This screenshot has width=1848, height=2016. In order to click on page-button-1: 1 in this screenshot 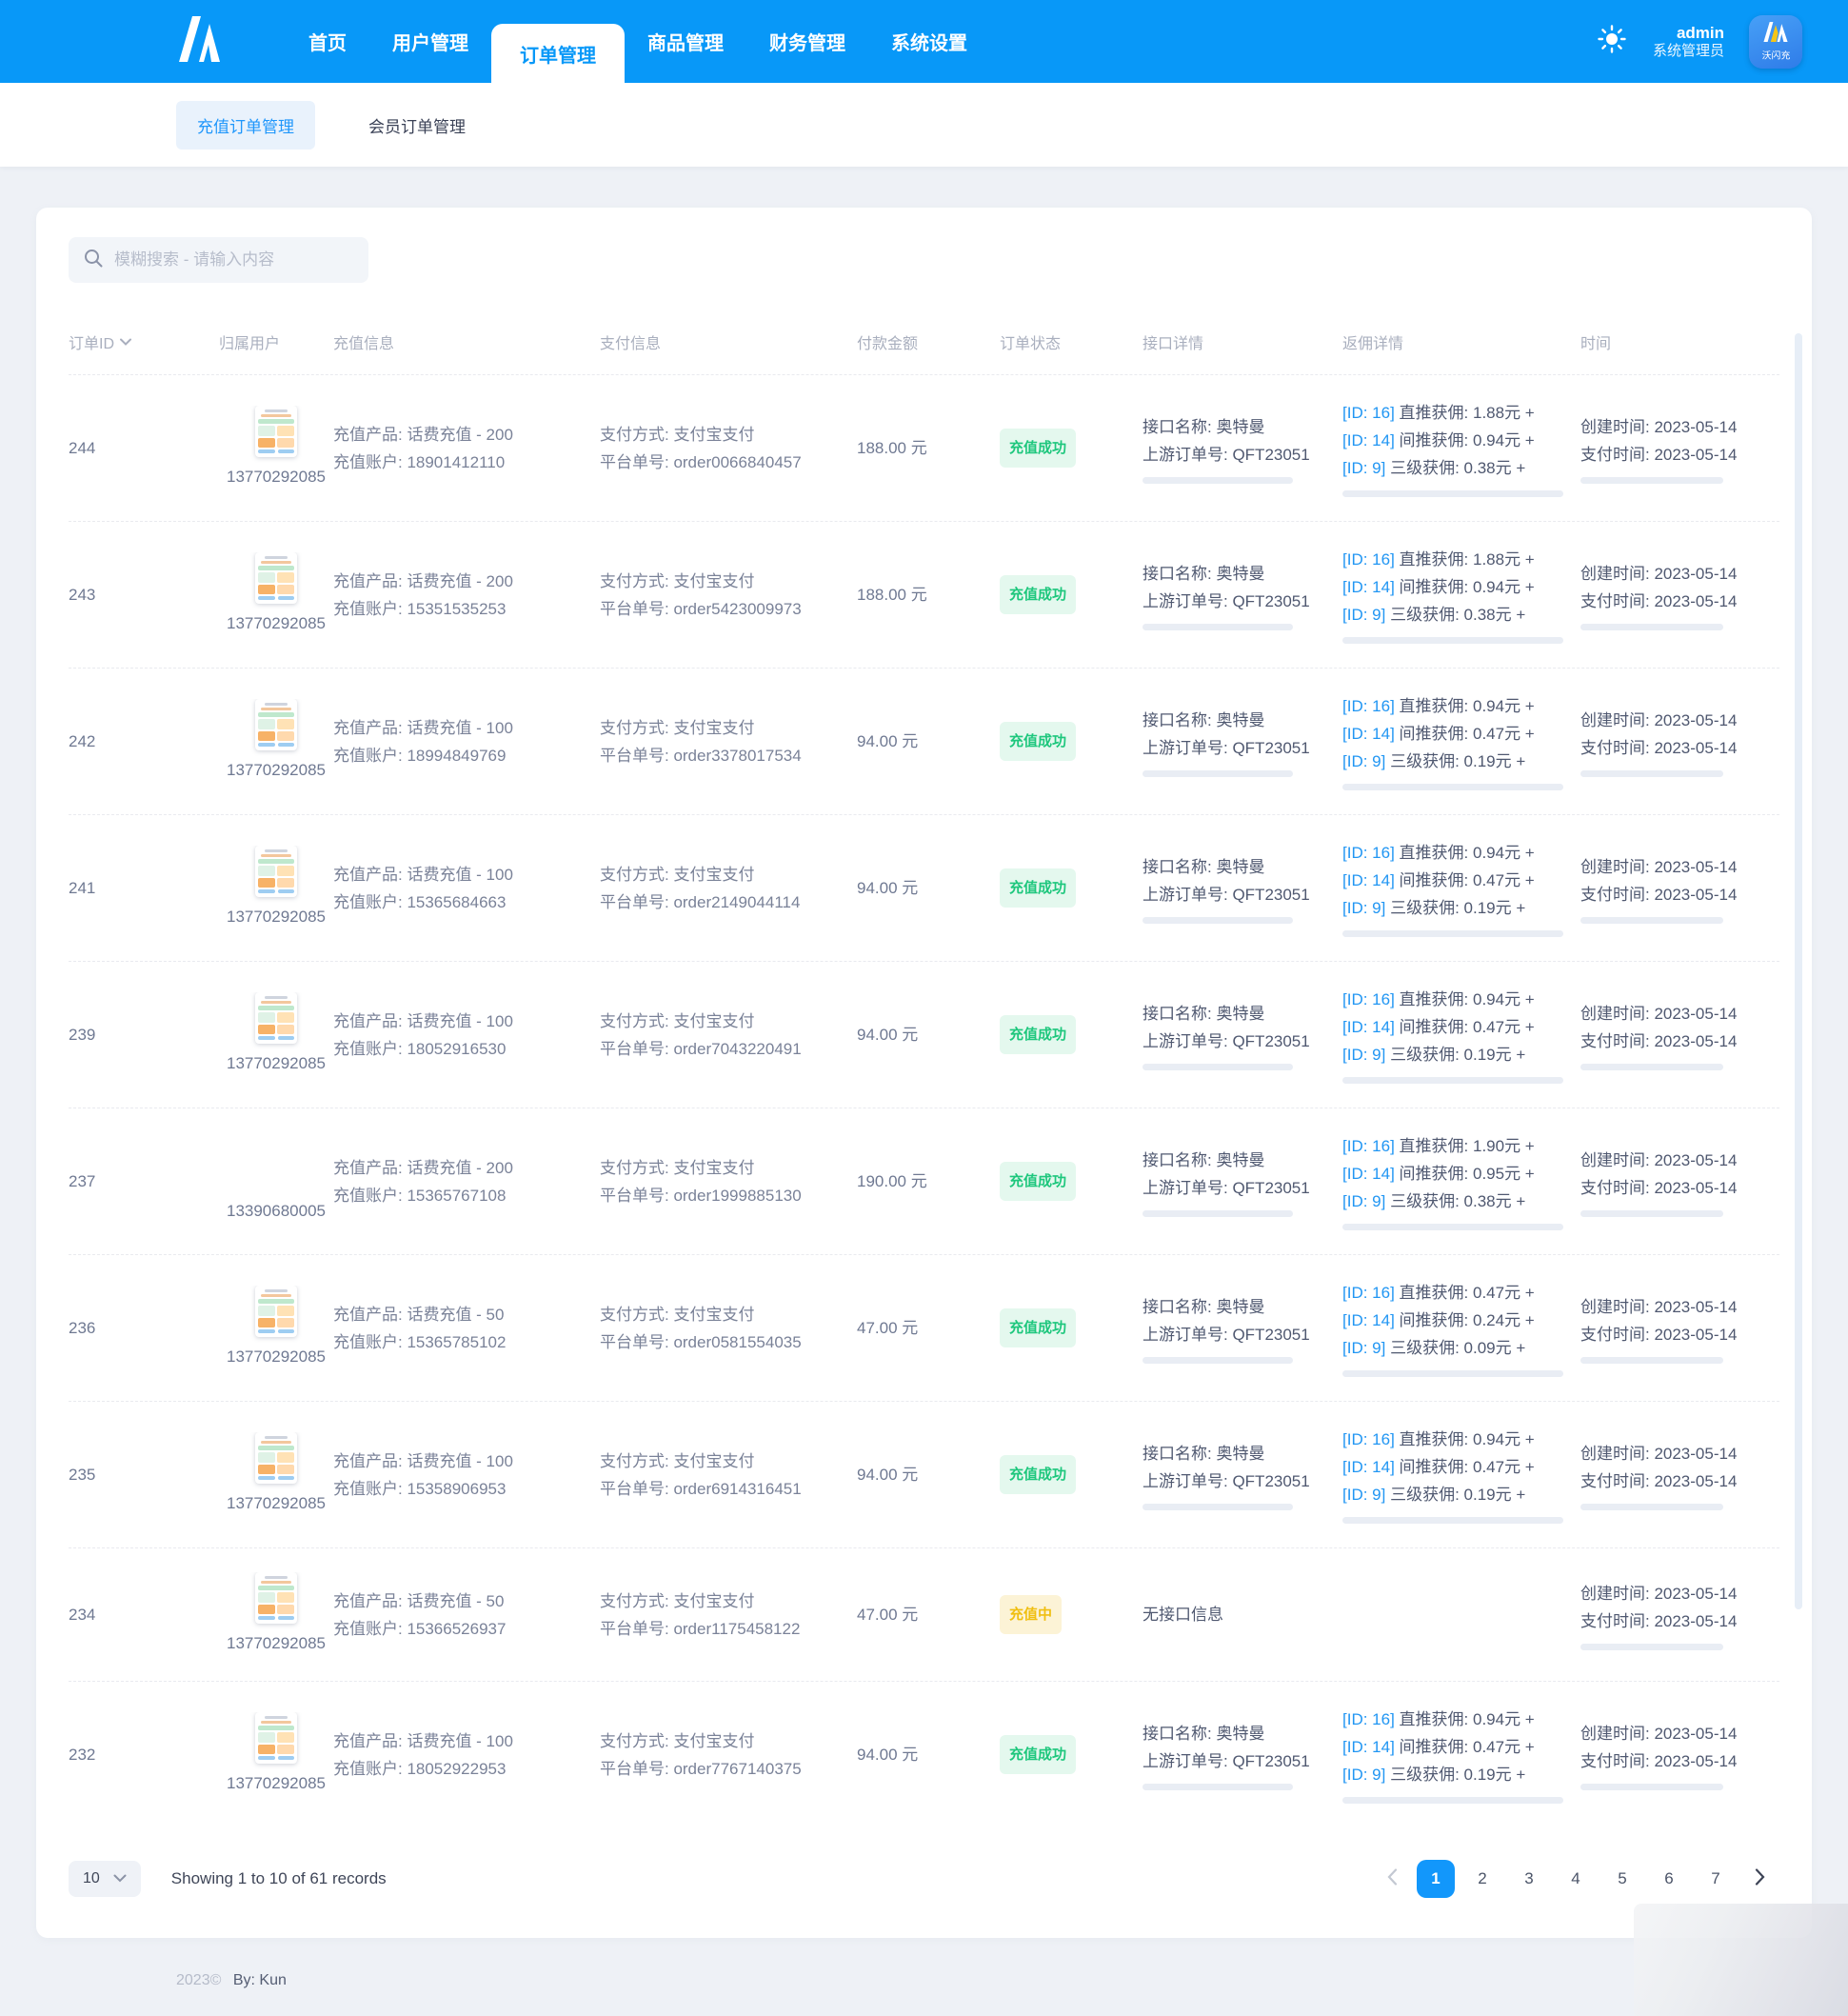, I will do `click(1436, 1879)`.